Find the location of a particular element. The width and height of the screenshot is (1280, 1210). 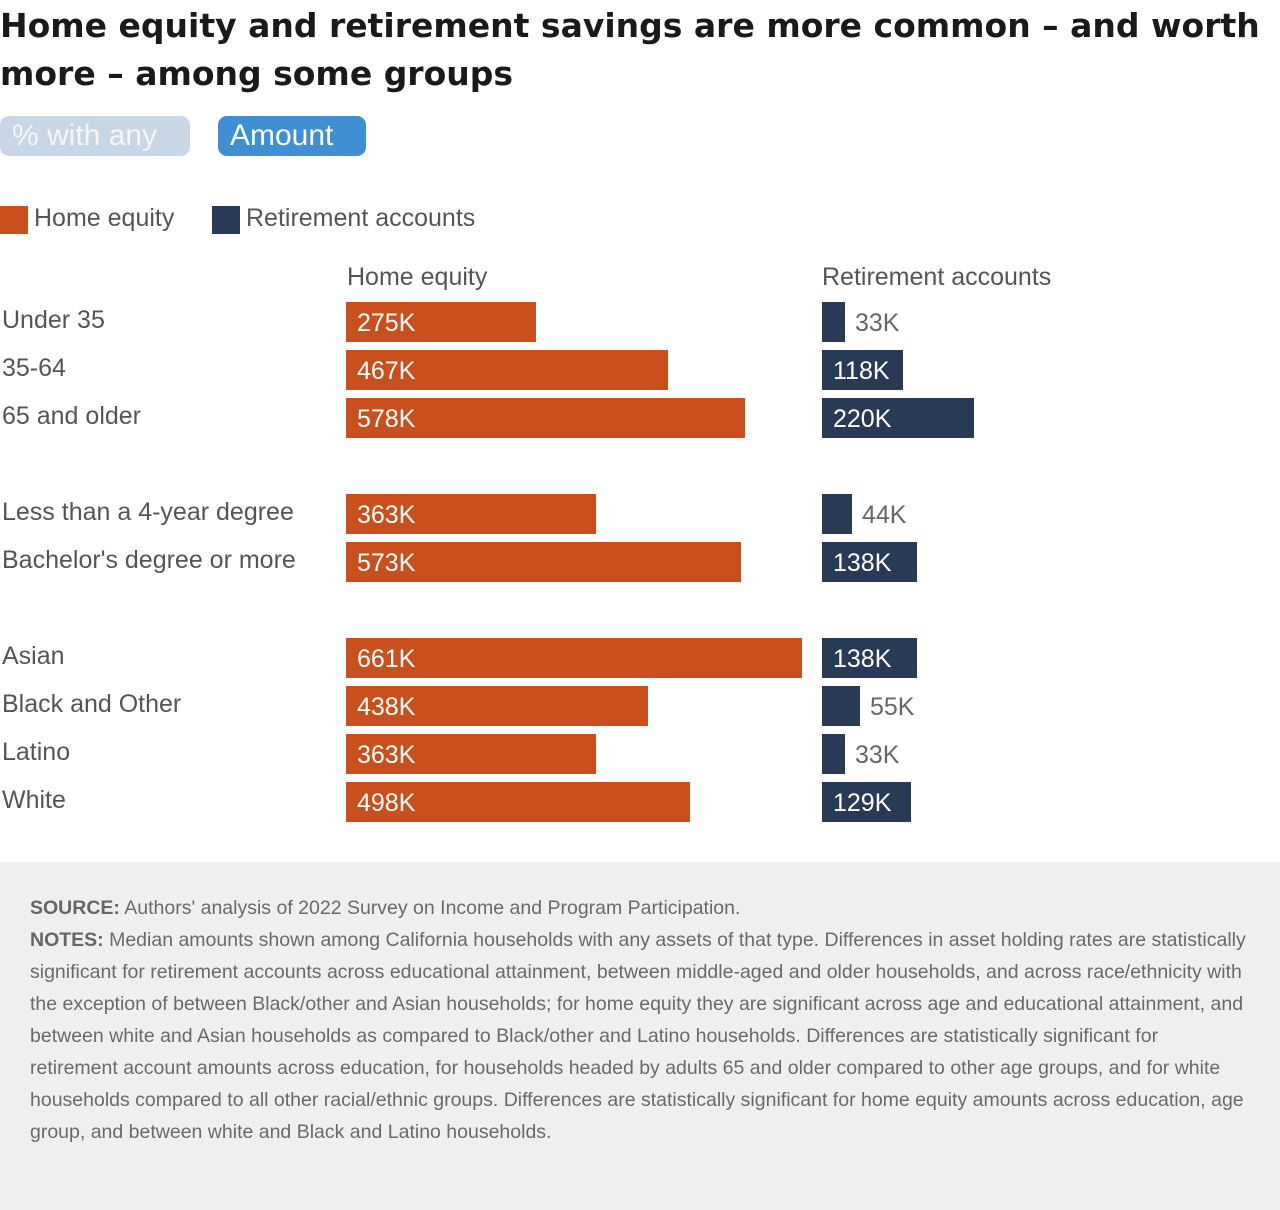

legend-swatch-home-equity is located at coordinates (14, 220).